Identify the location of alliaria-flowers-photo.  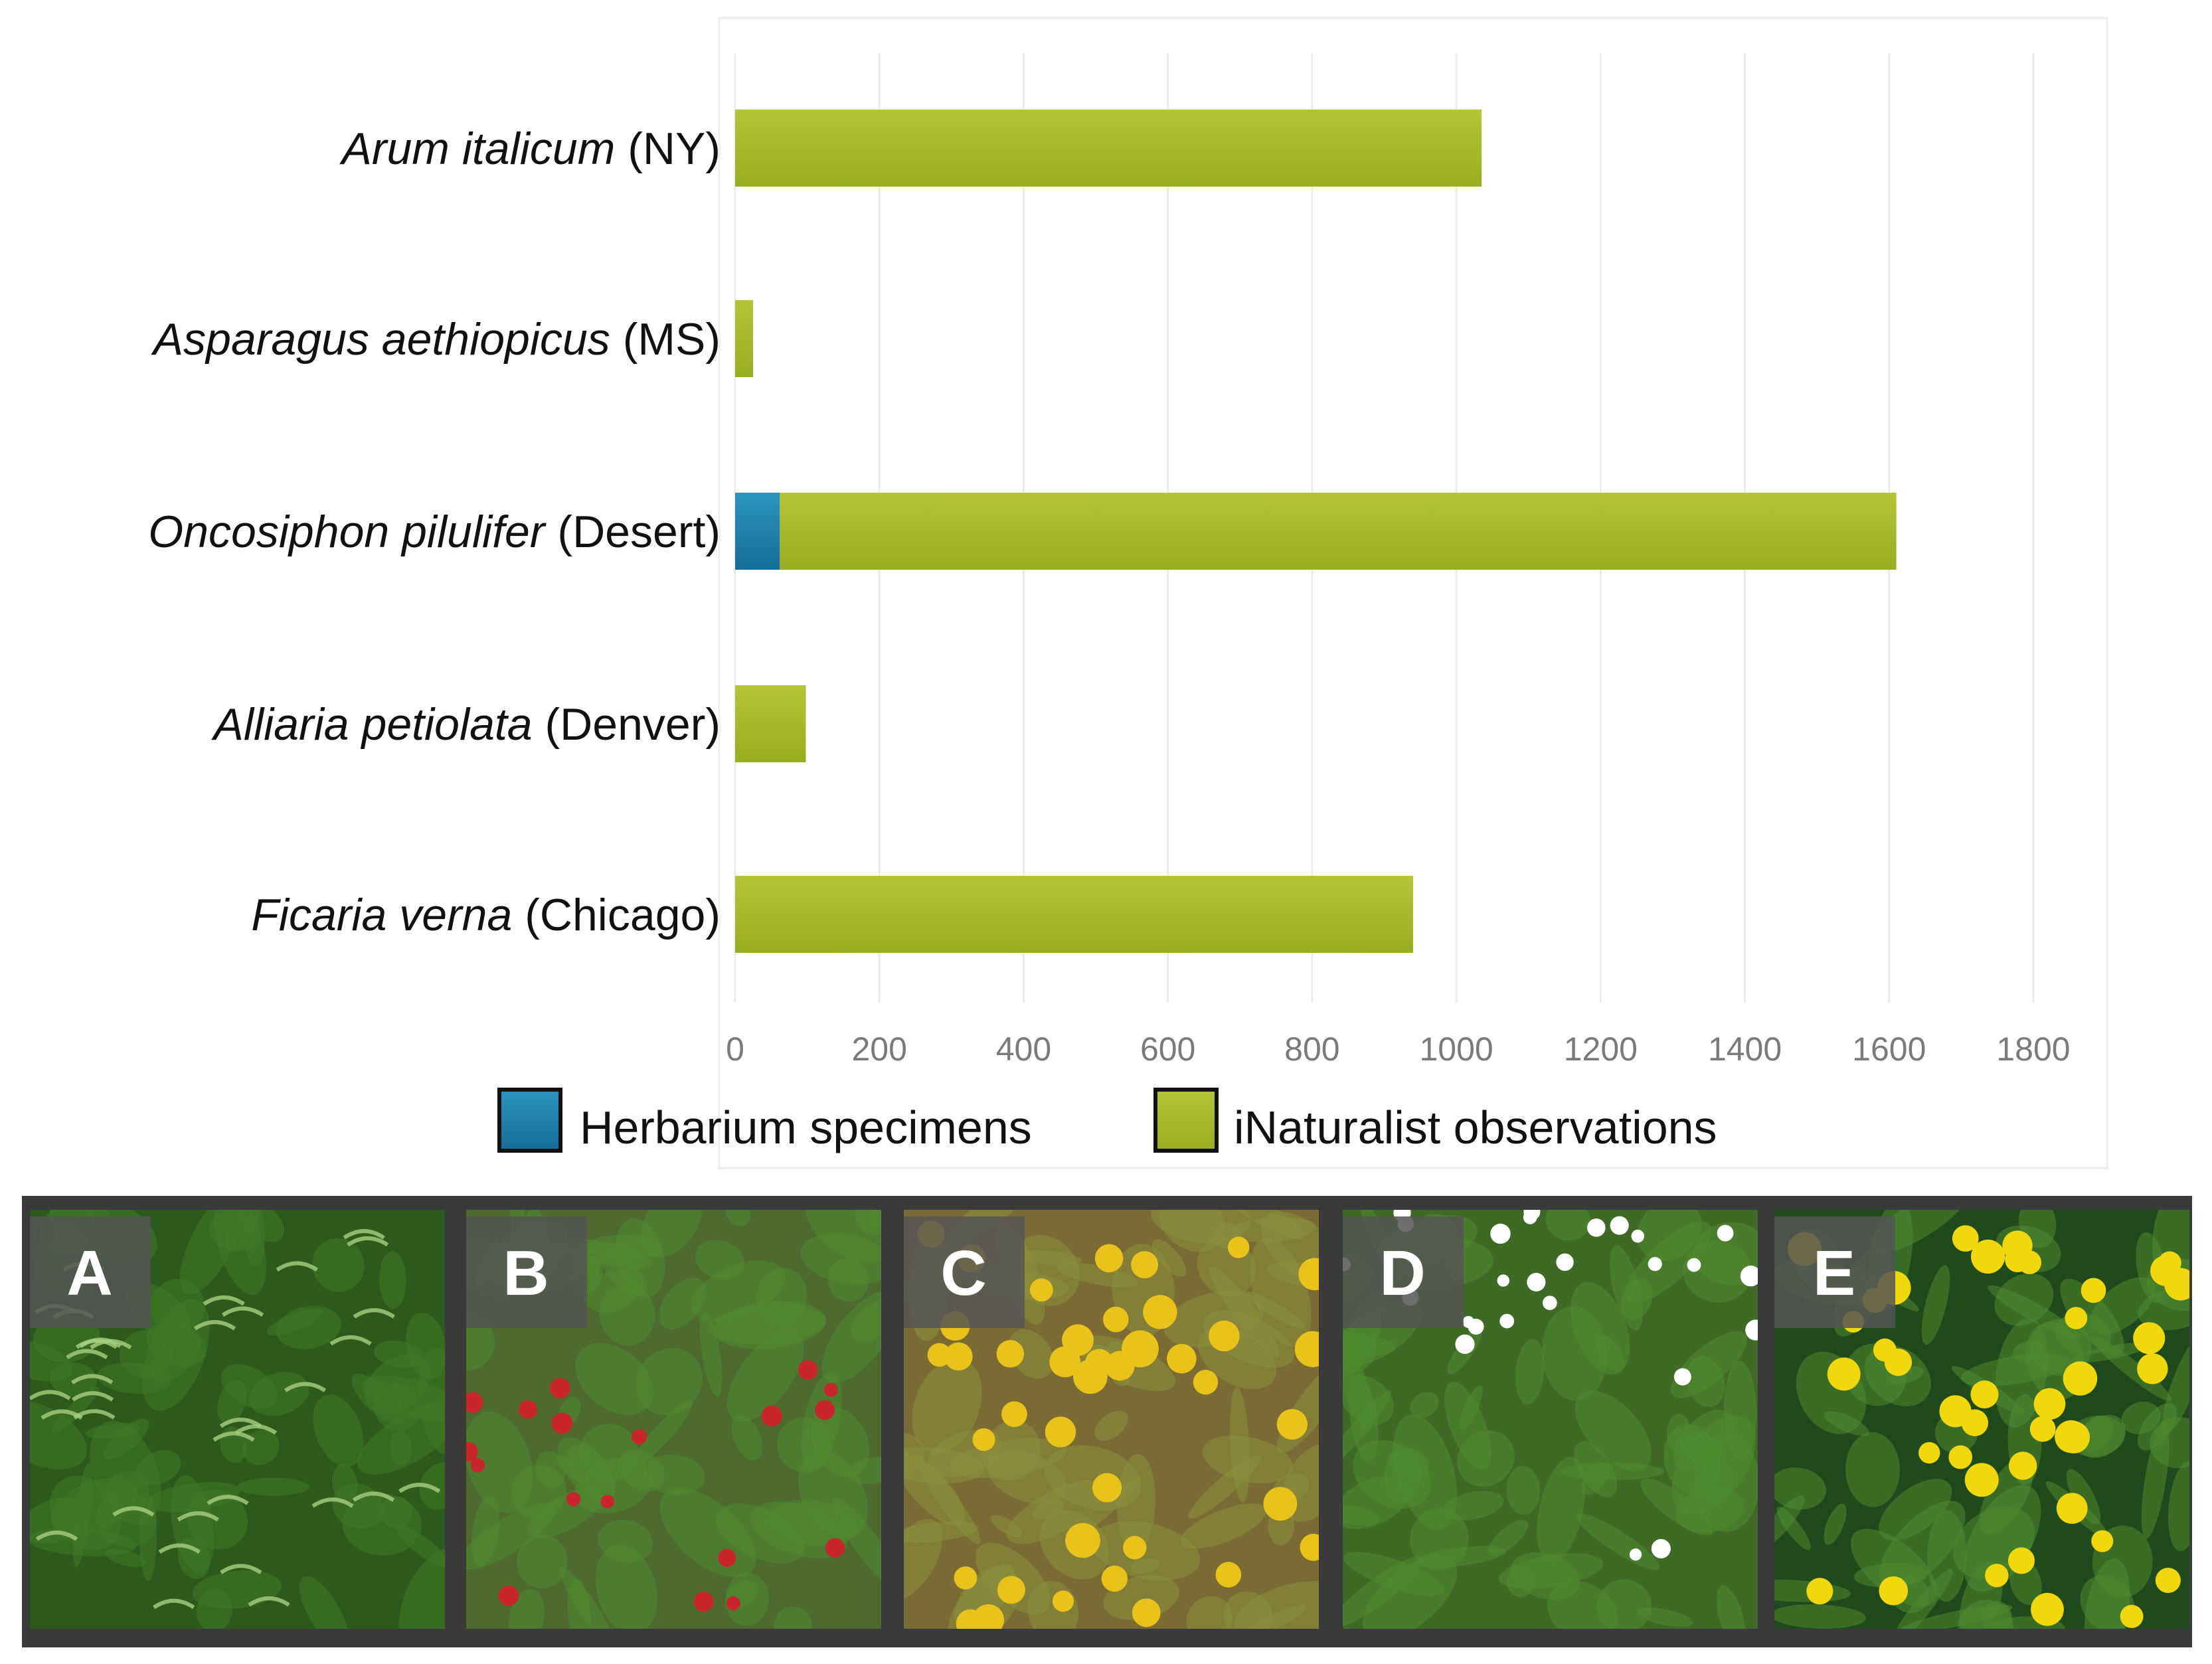
(1550, 1419).